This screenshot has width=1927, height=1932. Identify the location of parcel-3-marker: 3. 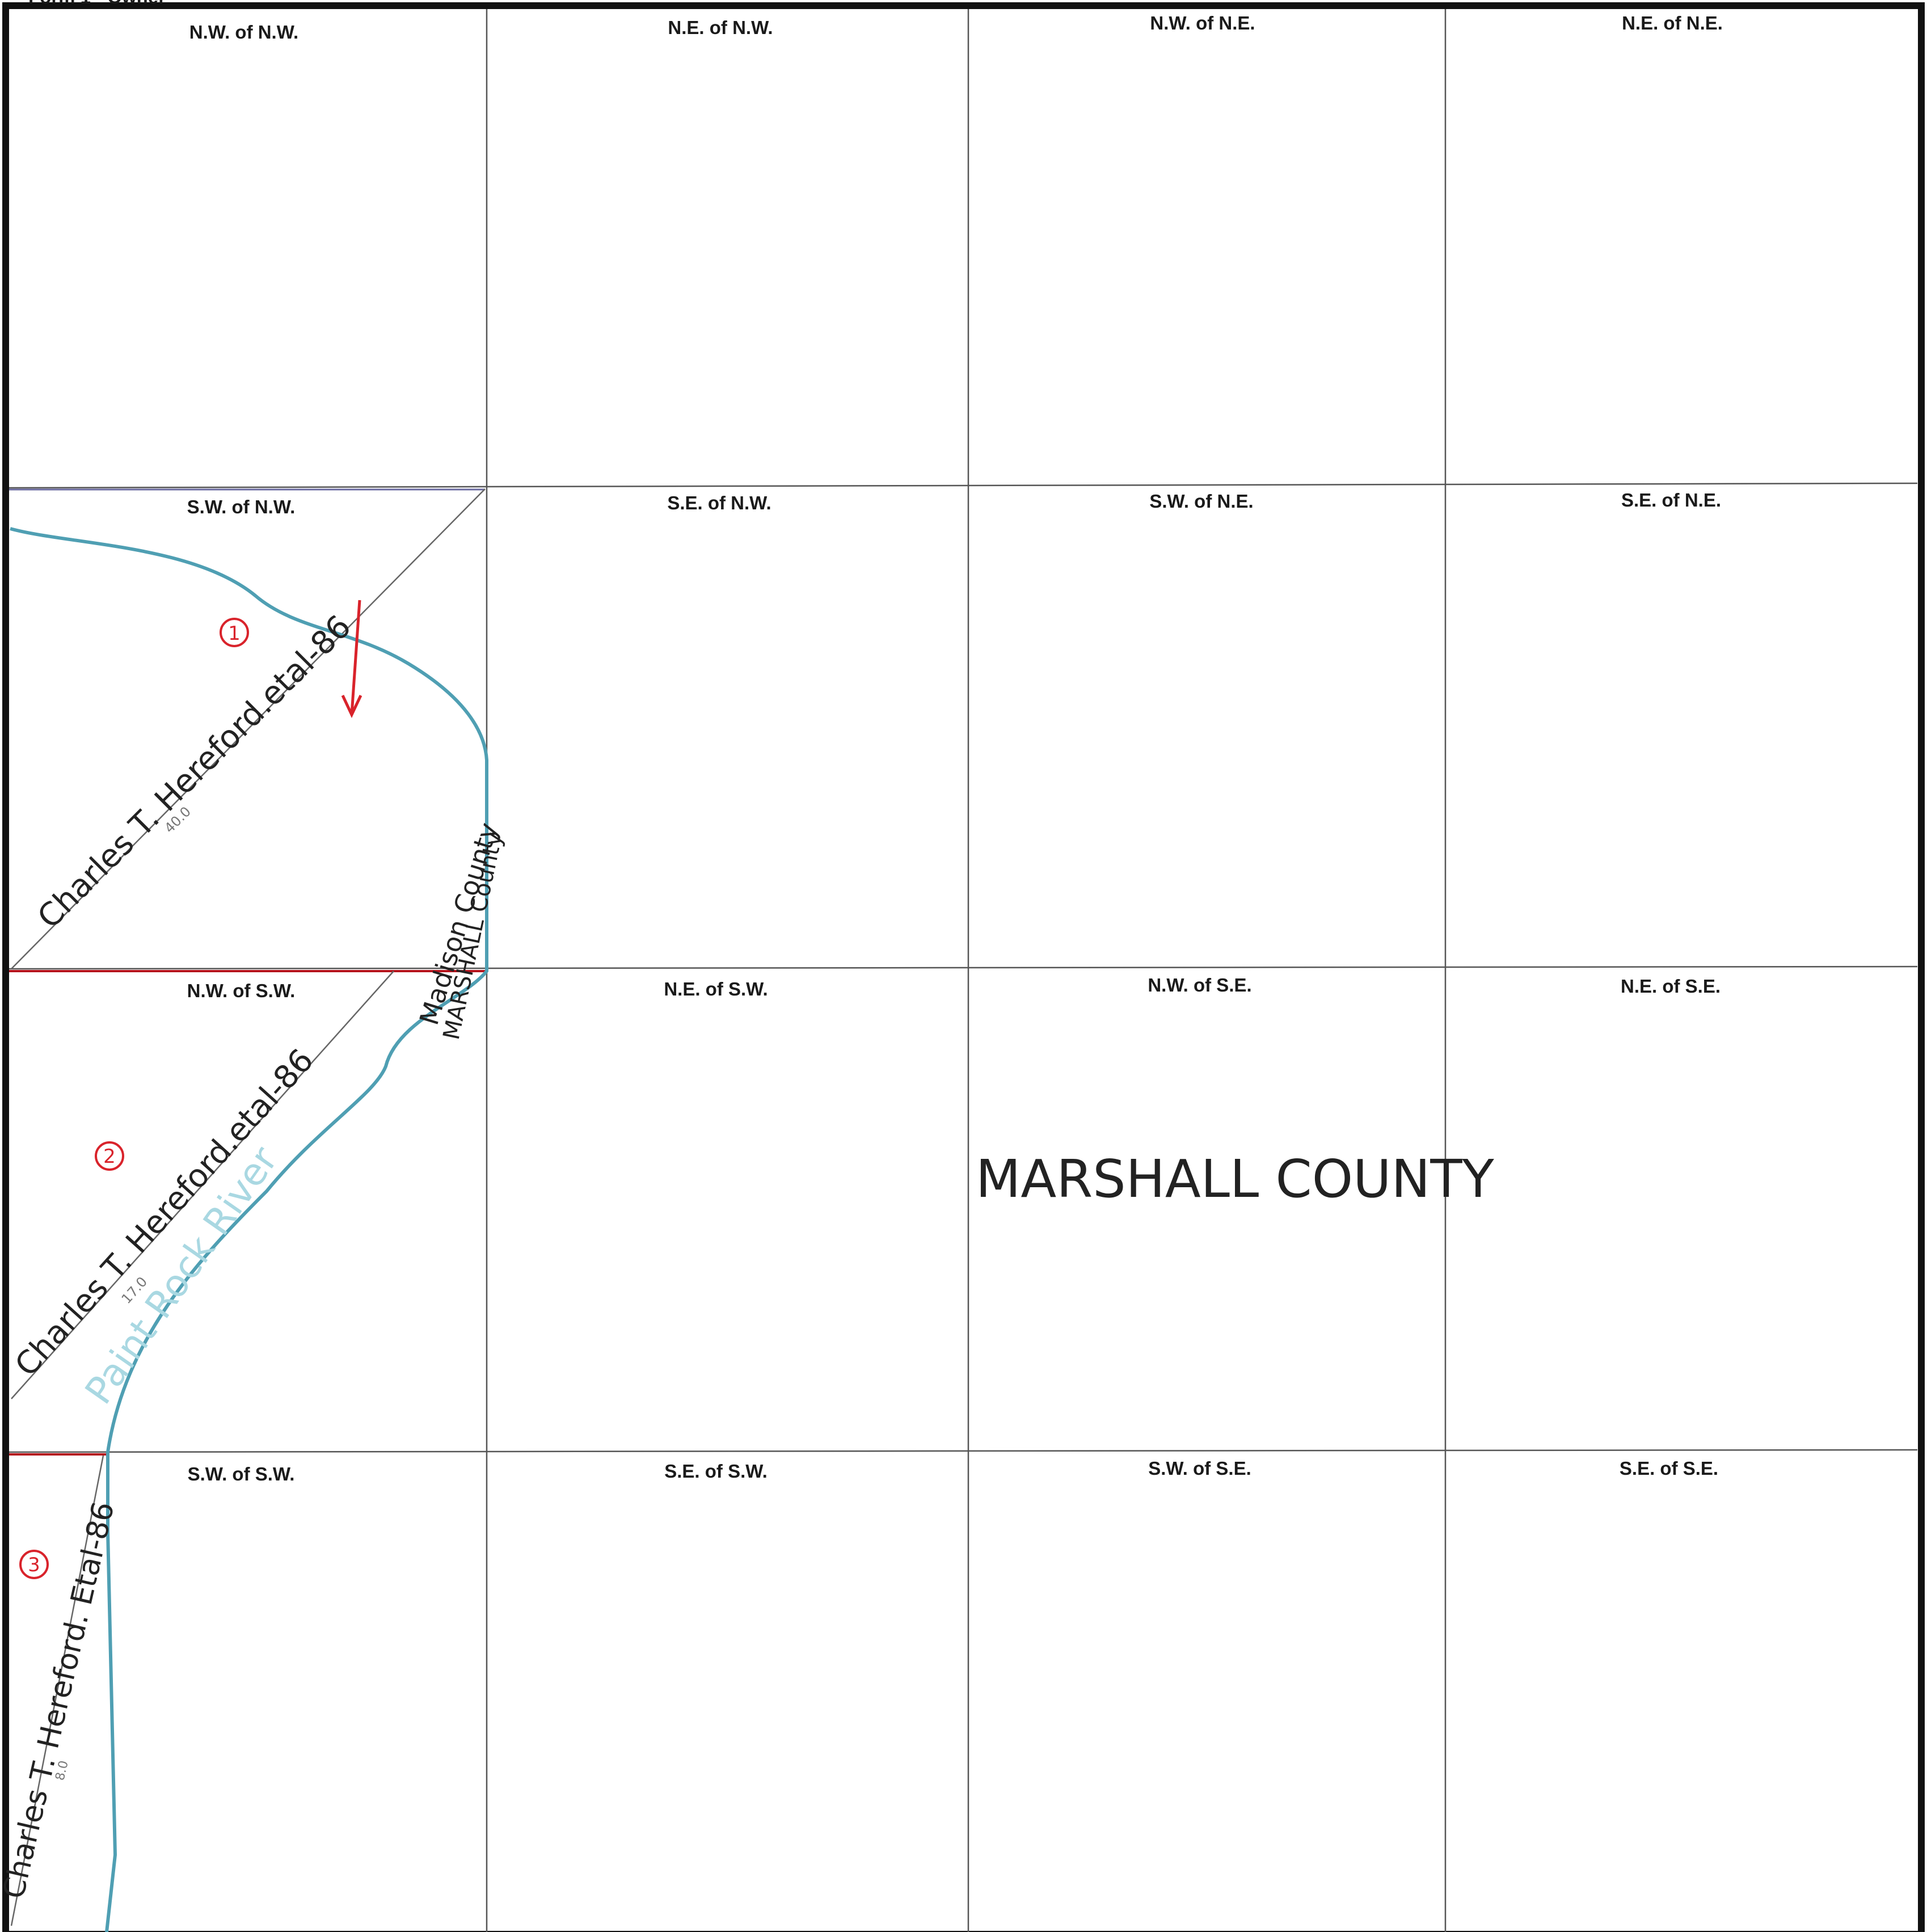
(34, 1565).